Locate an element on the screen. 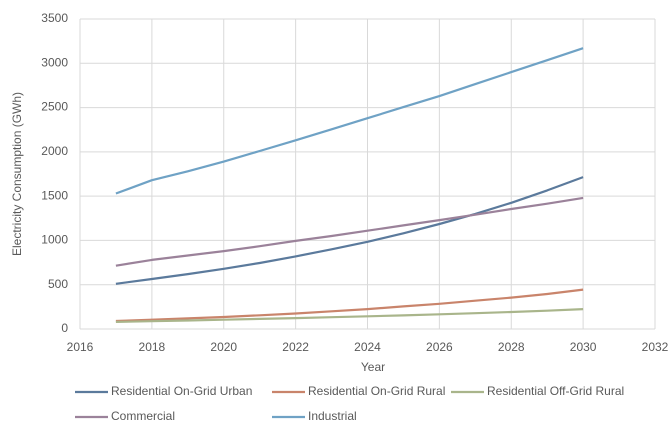  legend-label: Residential On-Grid Urban is located at coordinates (181, 391).